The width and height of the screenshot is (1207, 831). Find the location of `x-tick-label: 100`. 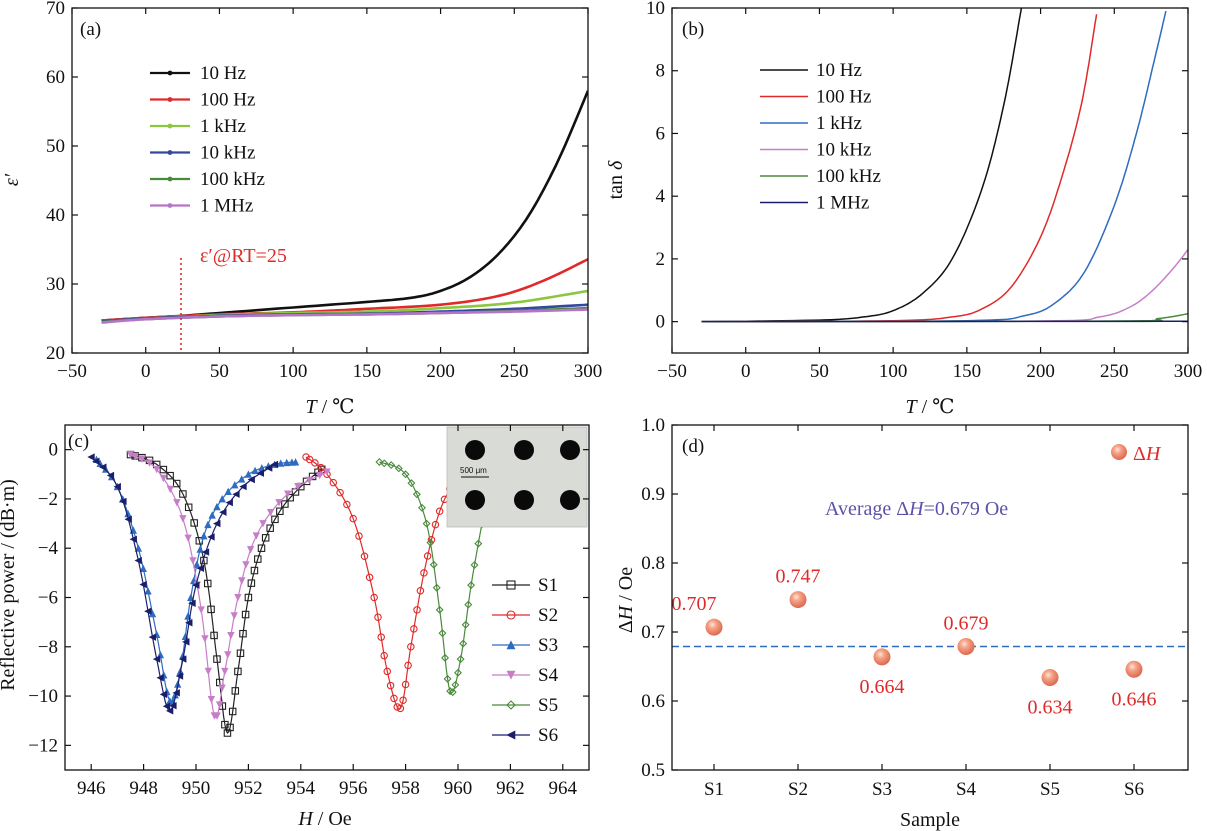

x-tick-label: 100 is located at coordinates (293, 371).